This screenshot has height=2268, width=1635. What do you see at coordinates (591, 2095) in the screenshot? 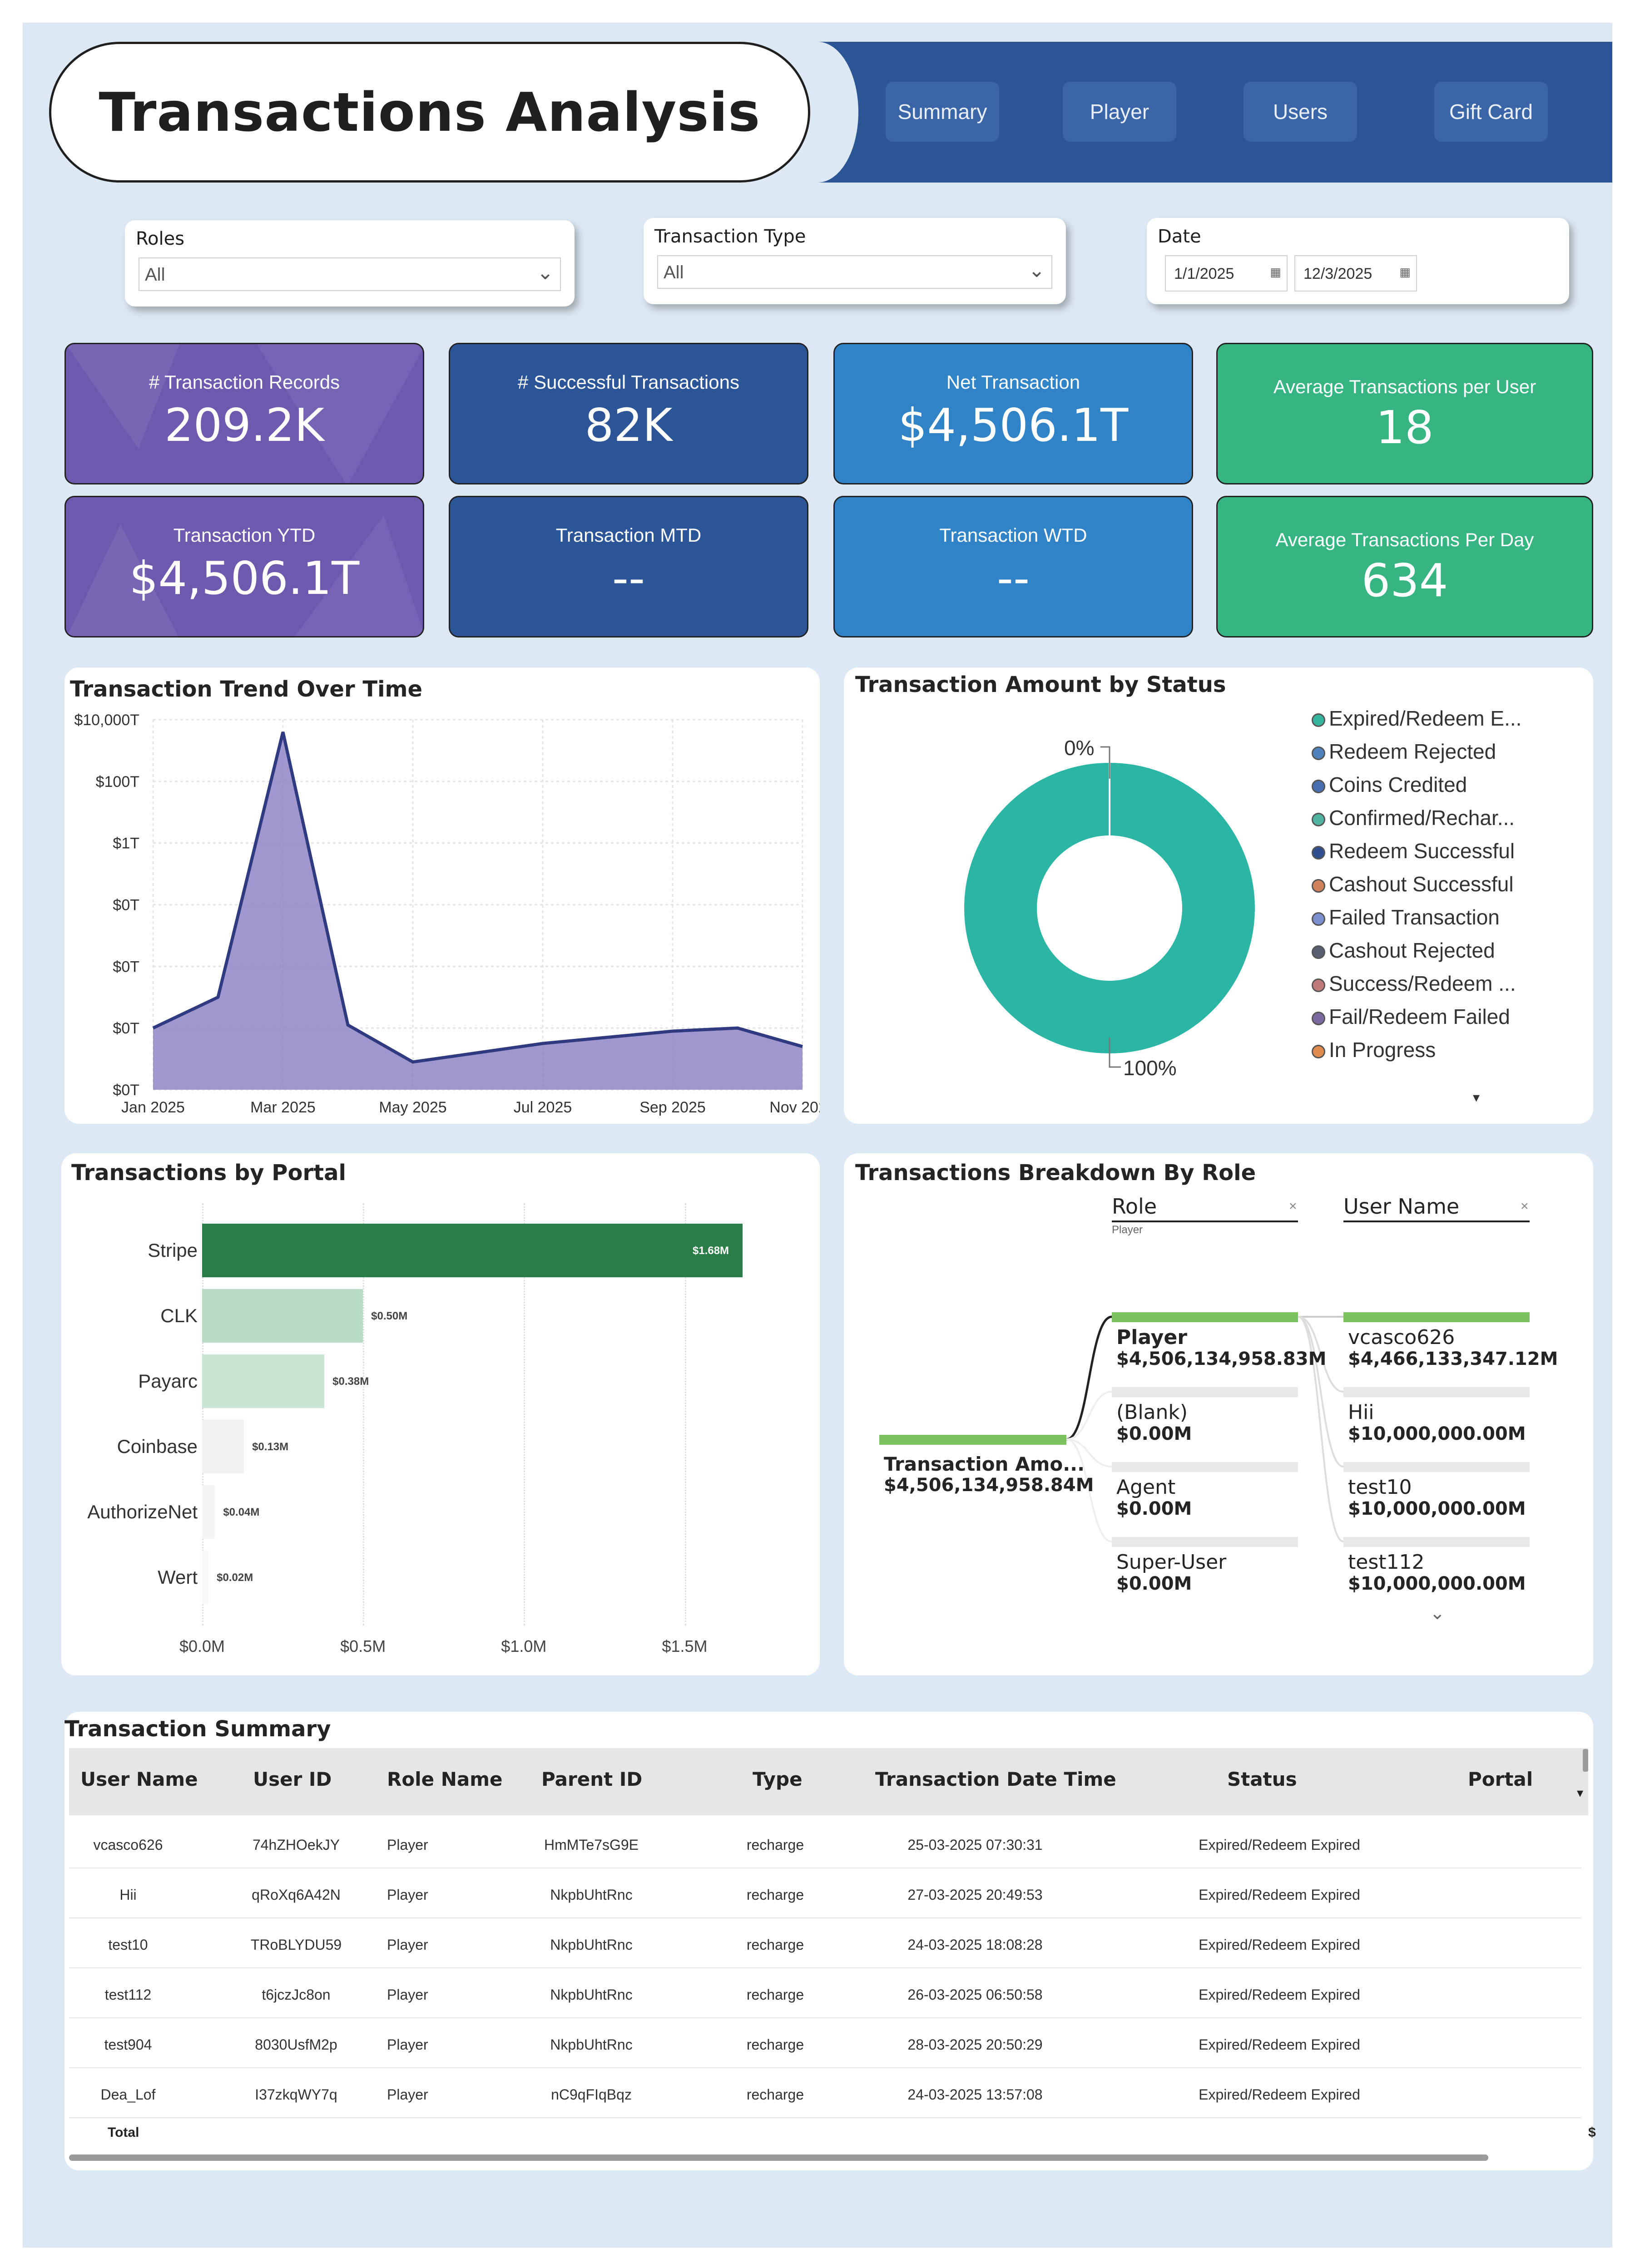
I see `cell-parent-id: nC9qFIqBqz` at bounding box center [591, 2095].